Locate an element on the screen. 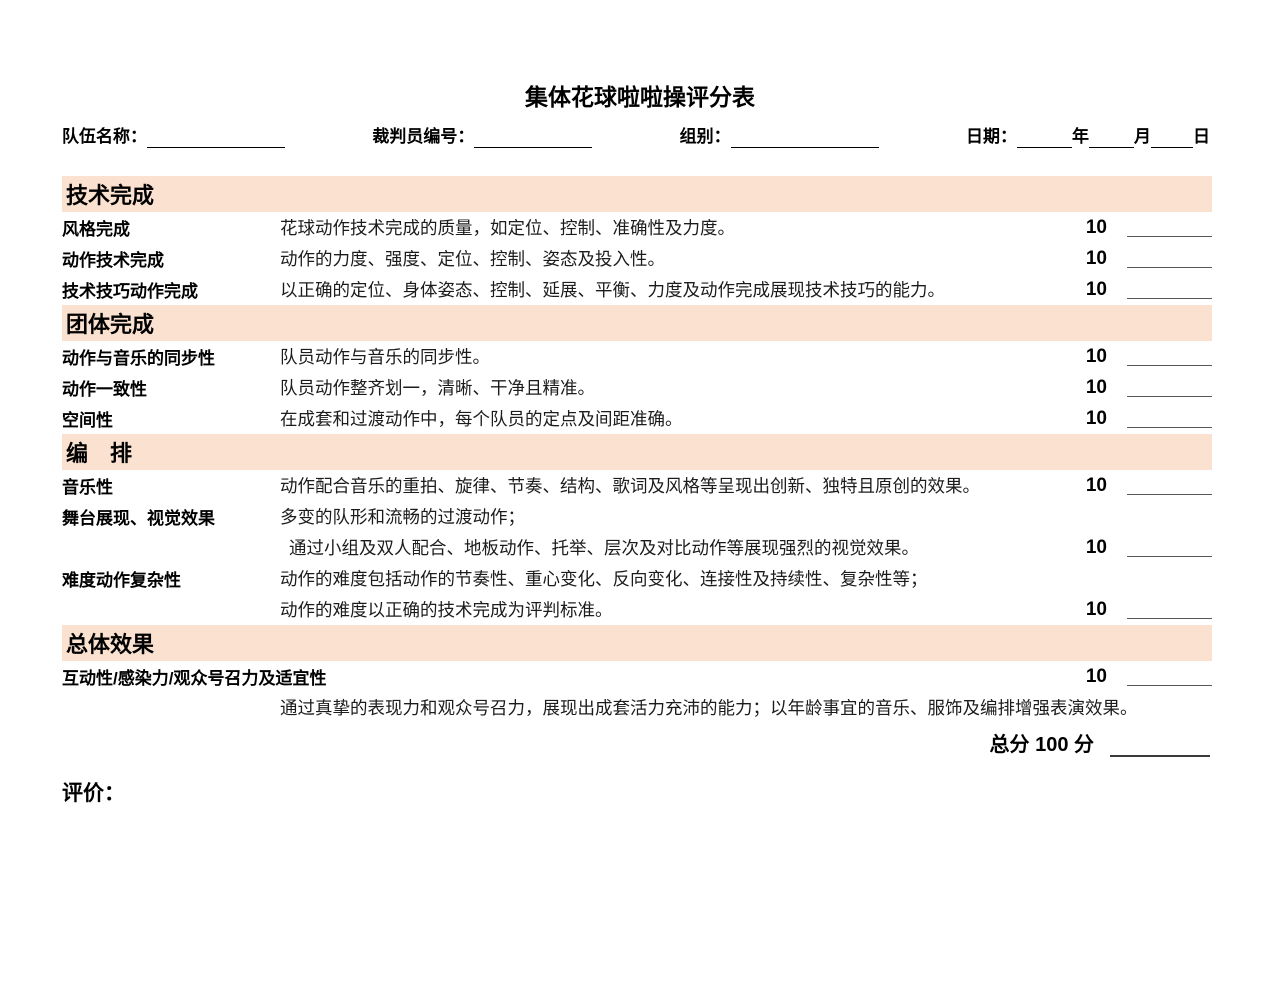  judge-number-field: 裁判员编号： is located at coordinates (482, 137).